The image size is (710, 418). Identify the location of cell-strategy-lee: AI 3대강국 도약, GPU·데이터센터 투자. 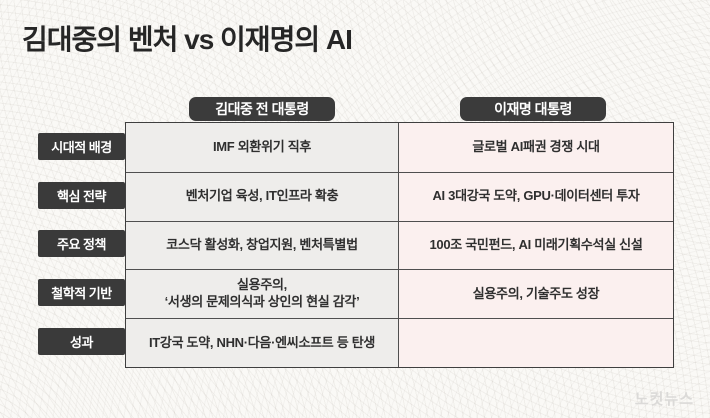
(535, 196).